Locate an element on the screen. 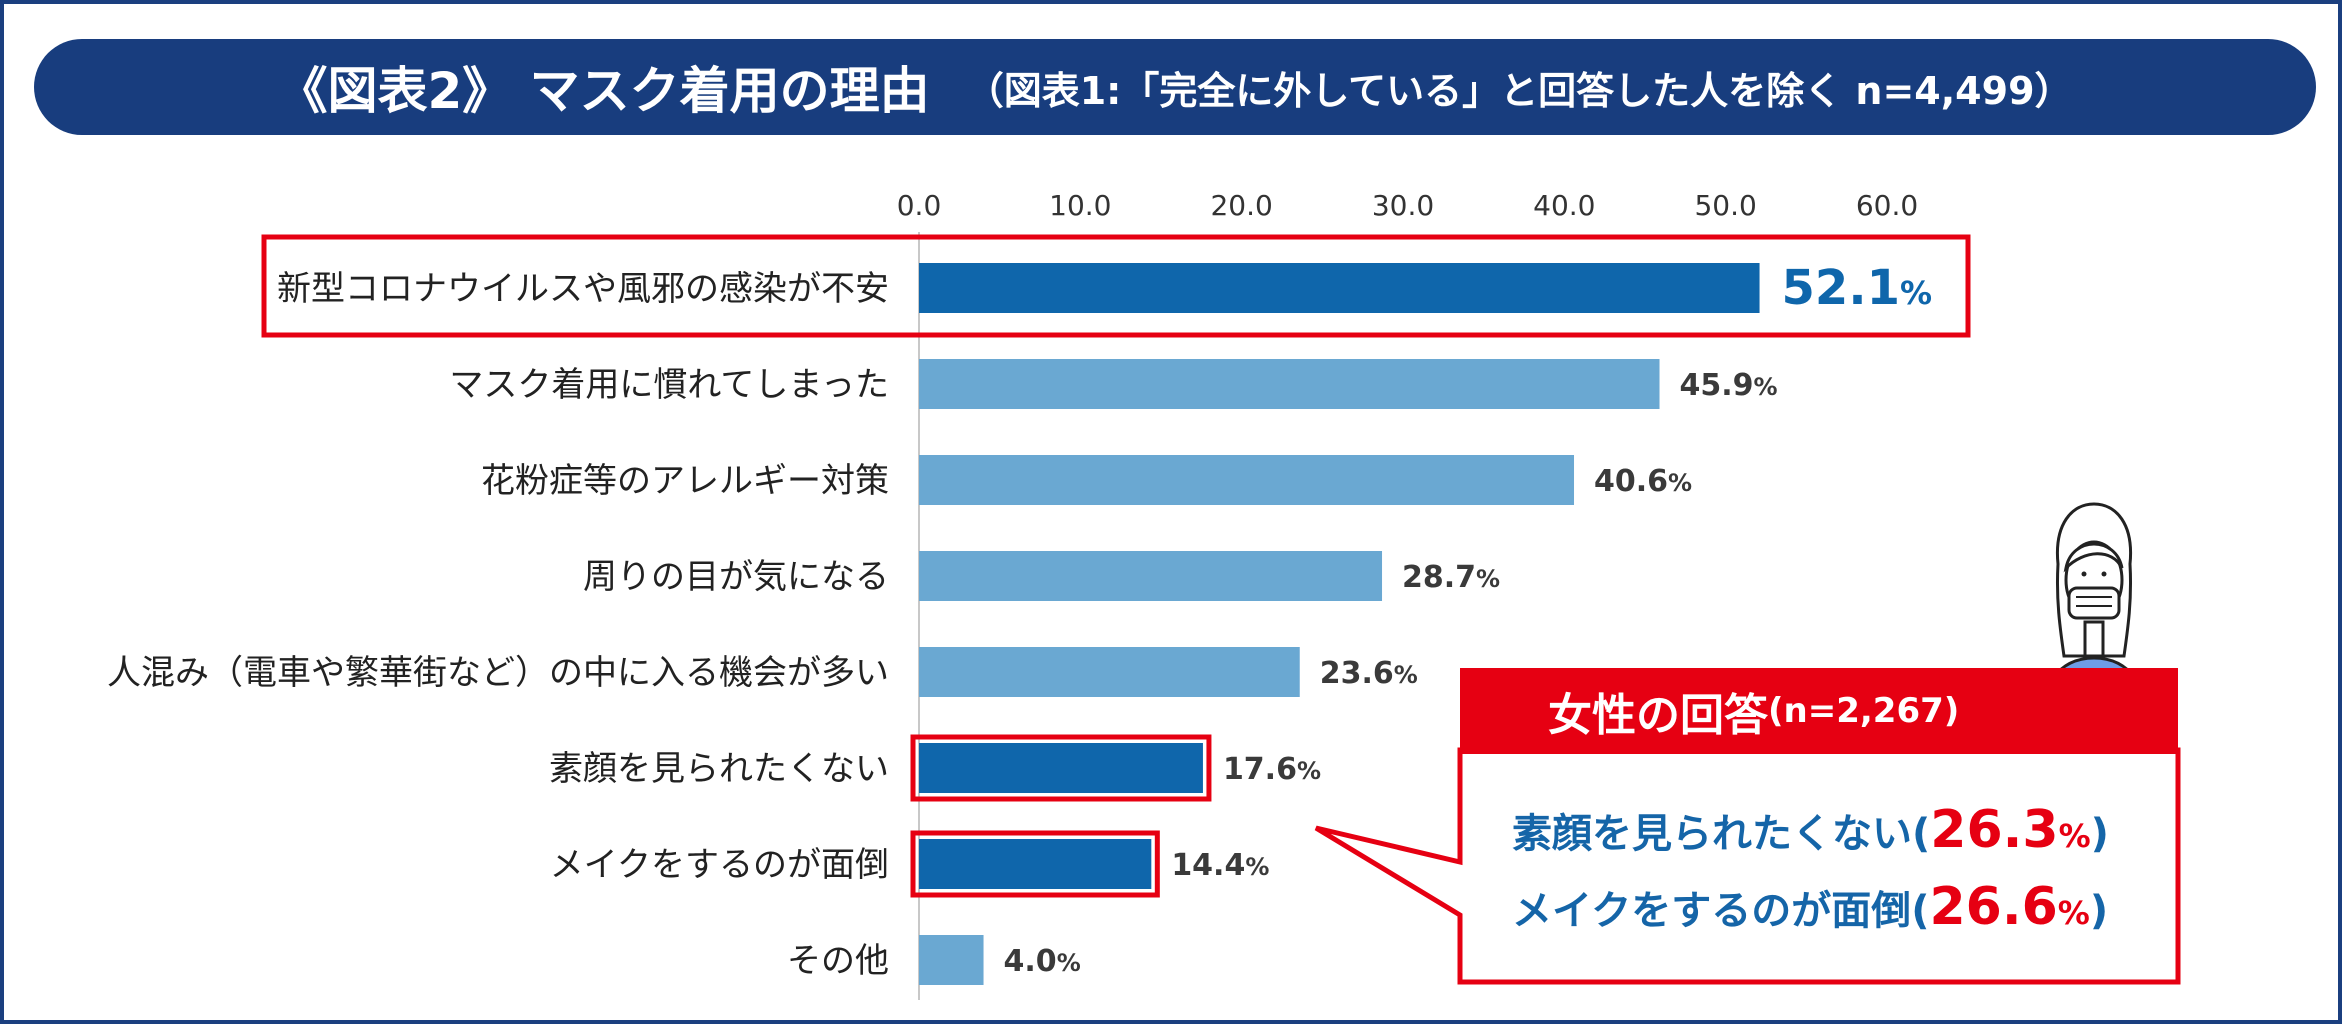 This screenshot has width=2342, height=1024. value-label: 4.0% is located at coordinates (1042, 961).